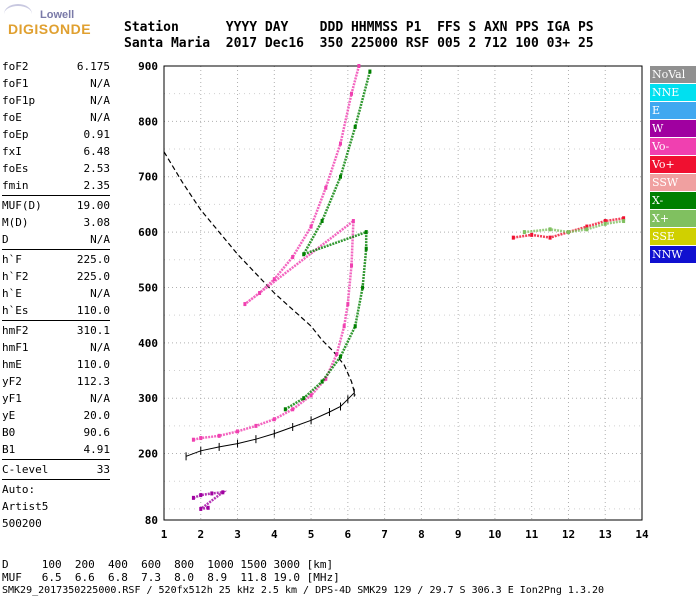 This screenshot has width=700, height=600. I want to click on param-label: h`E, so click(12, 293).